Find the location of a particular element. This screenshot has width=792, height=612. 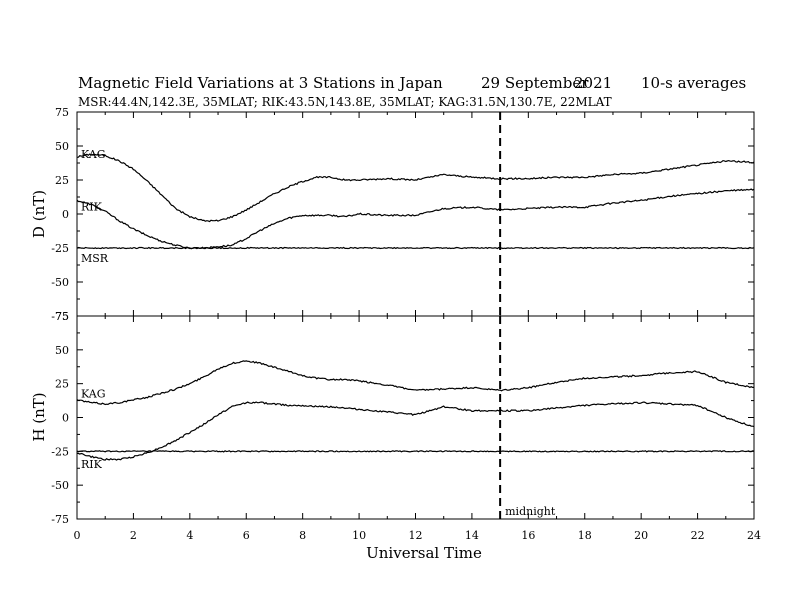

top-y-tick-label: -50 is located at coordinates (60, 282).